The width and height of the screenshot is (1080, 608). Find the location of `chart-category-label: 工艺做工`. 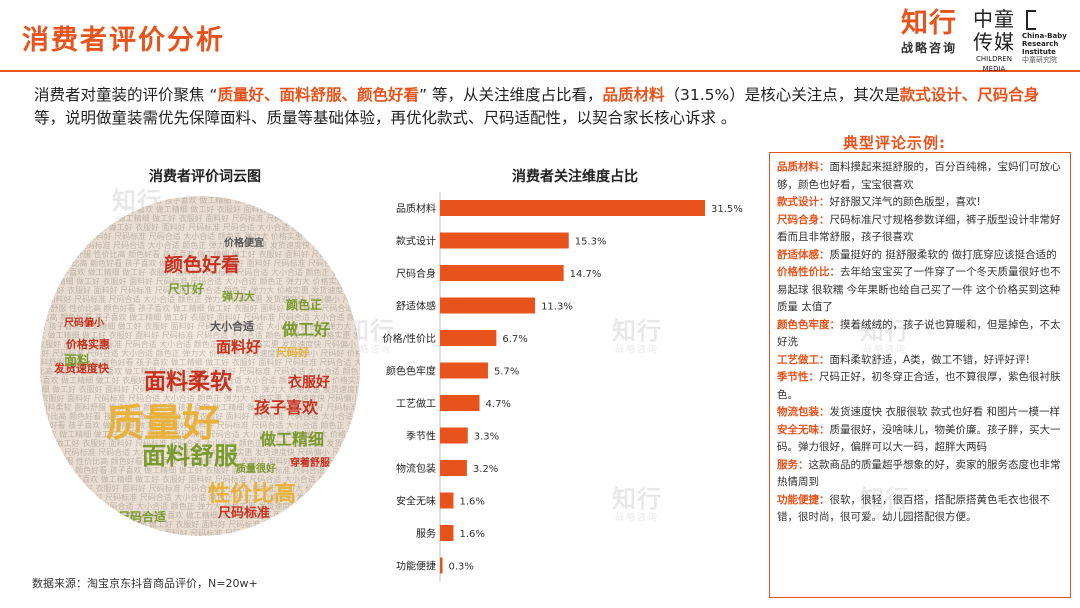

chart-category-label: 工艺做工 is located at coordinates (416, 403).